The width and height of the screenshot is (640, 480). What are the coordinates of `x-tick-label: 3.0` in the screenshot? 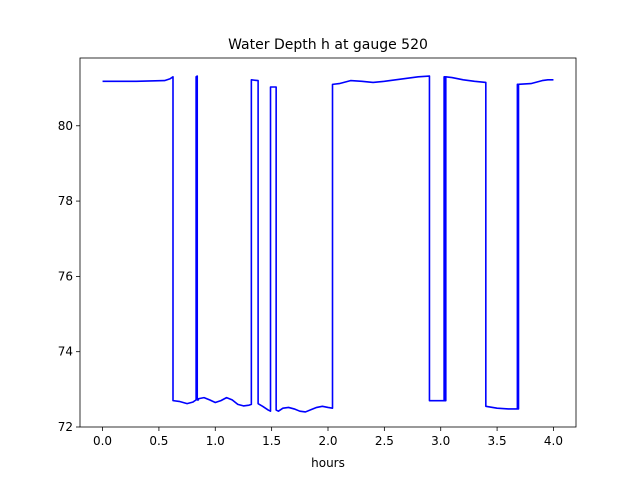 It's located at (440, 441).